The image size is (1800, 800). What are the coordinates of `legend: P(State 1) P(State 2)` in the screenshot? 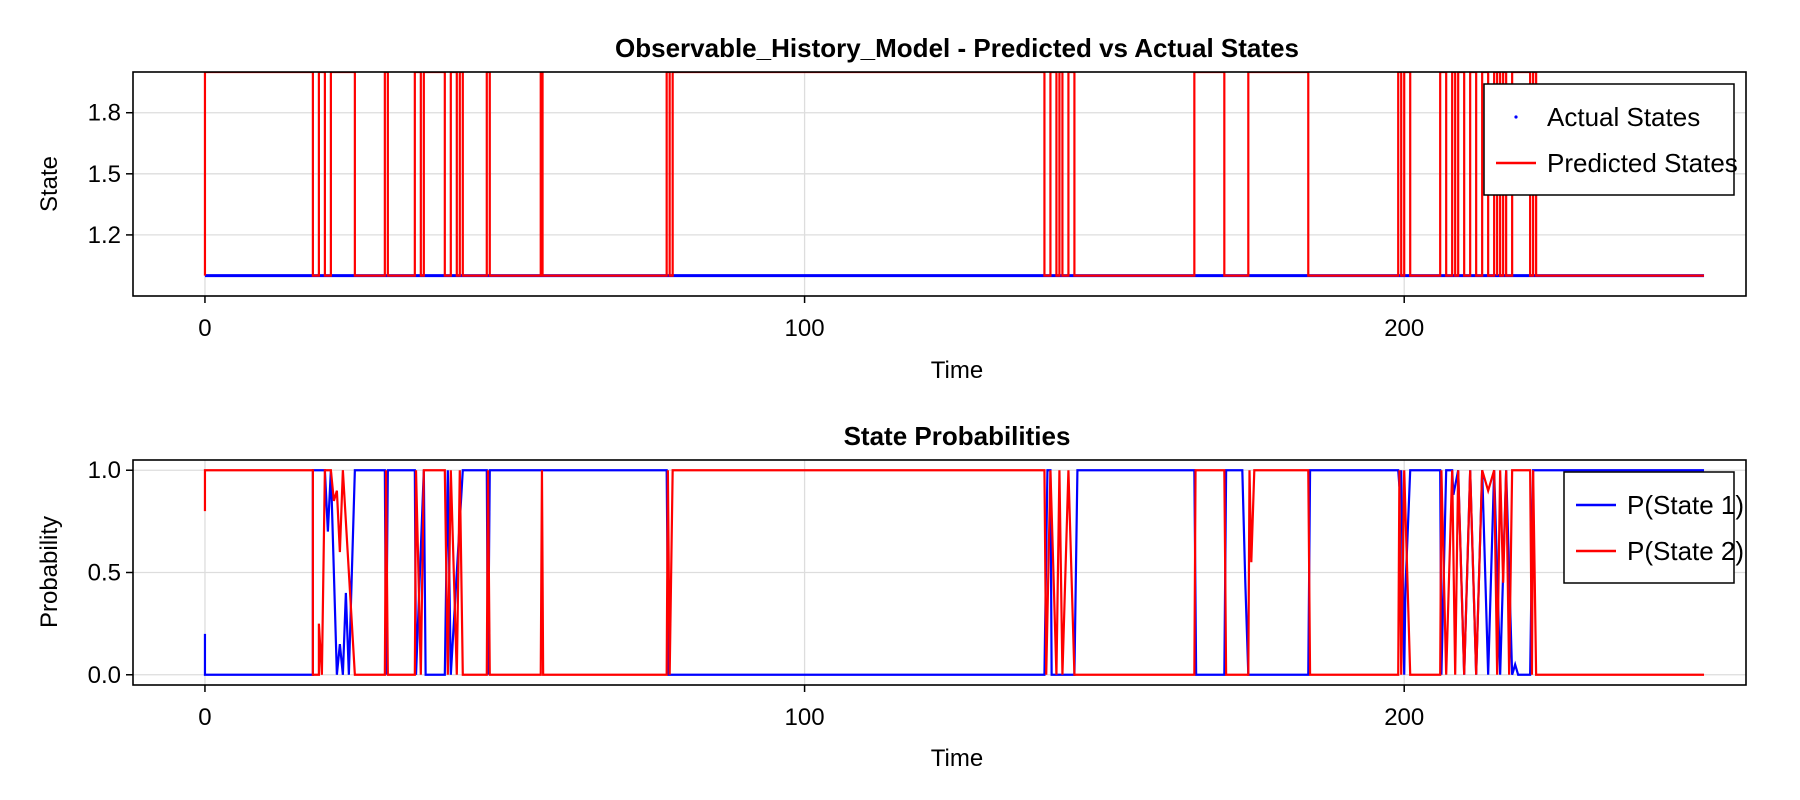 It's located at (1653, 527).